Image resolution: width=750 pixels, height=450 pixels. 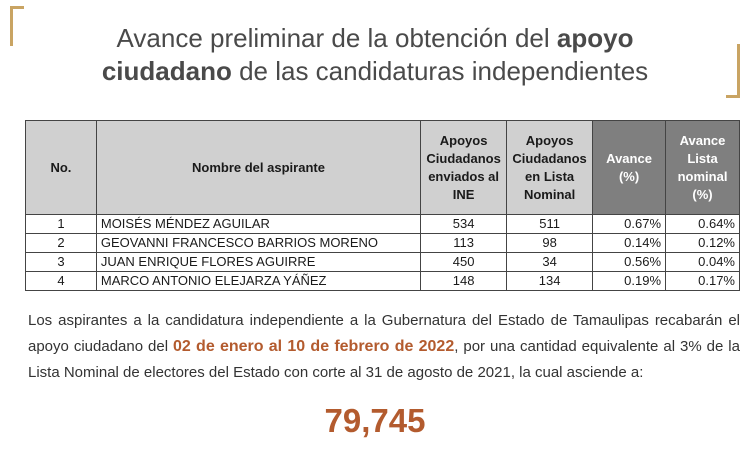 I want to click on cell-ine: 450, so click(x=464, y=262).